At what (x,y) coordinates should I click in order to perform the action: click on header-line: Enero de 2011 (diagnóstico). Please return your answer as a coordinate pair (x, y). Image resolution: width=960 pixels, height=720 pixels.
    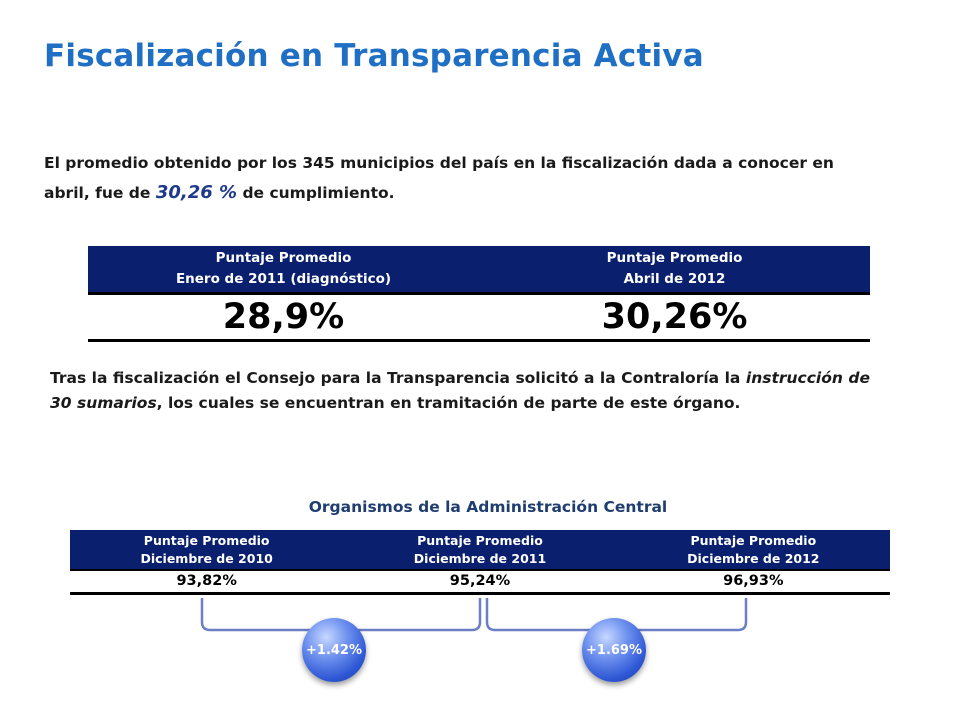
    Looking at the image, I should click on (283, 279).